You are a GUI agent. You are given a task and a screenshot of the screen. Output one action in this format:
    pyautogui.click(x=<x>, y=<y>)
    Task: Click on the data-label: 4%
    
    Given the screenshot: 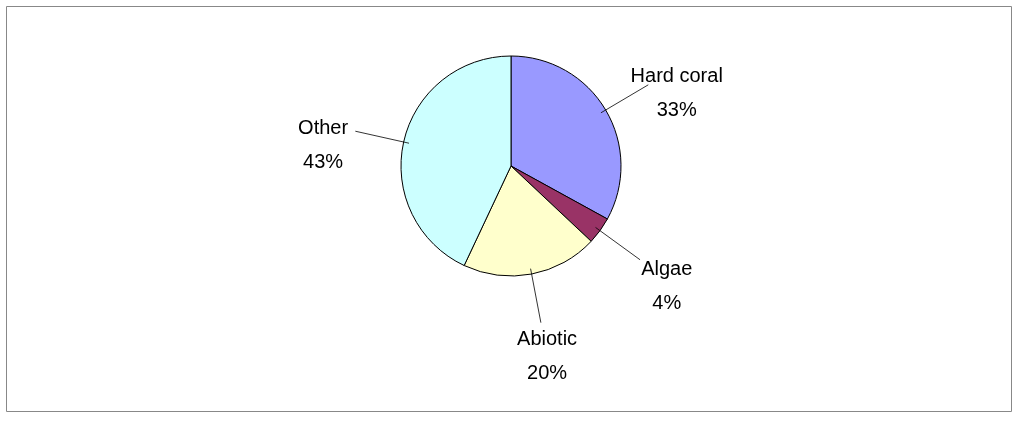 What is the action you would take?
    pyautogui.click(x=667, y=302)
    